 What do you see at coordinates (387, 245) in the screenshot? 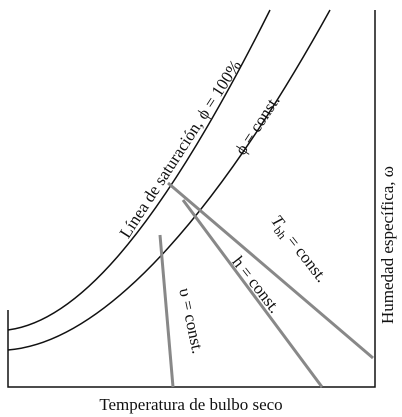
I see `y-axis-label: Humedad específica, ω` at bounding box center [387, 245].